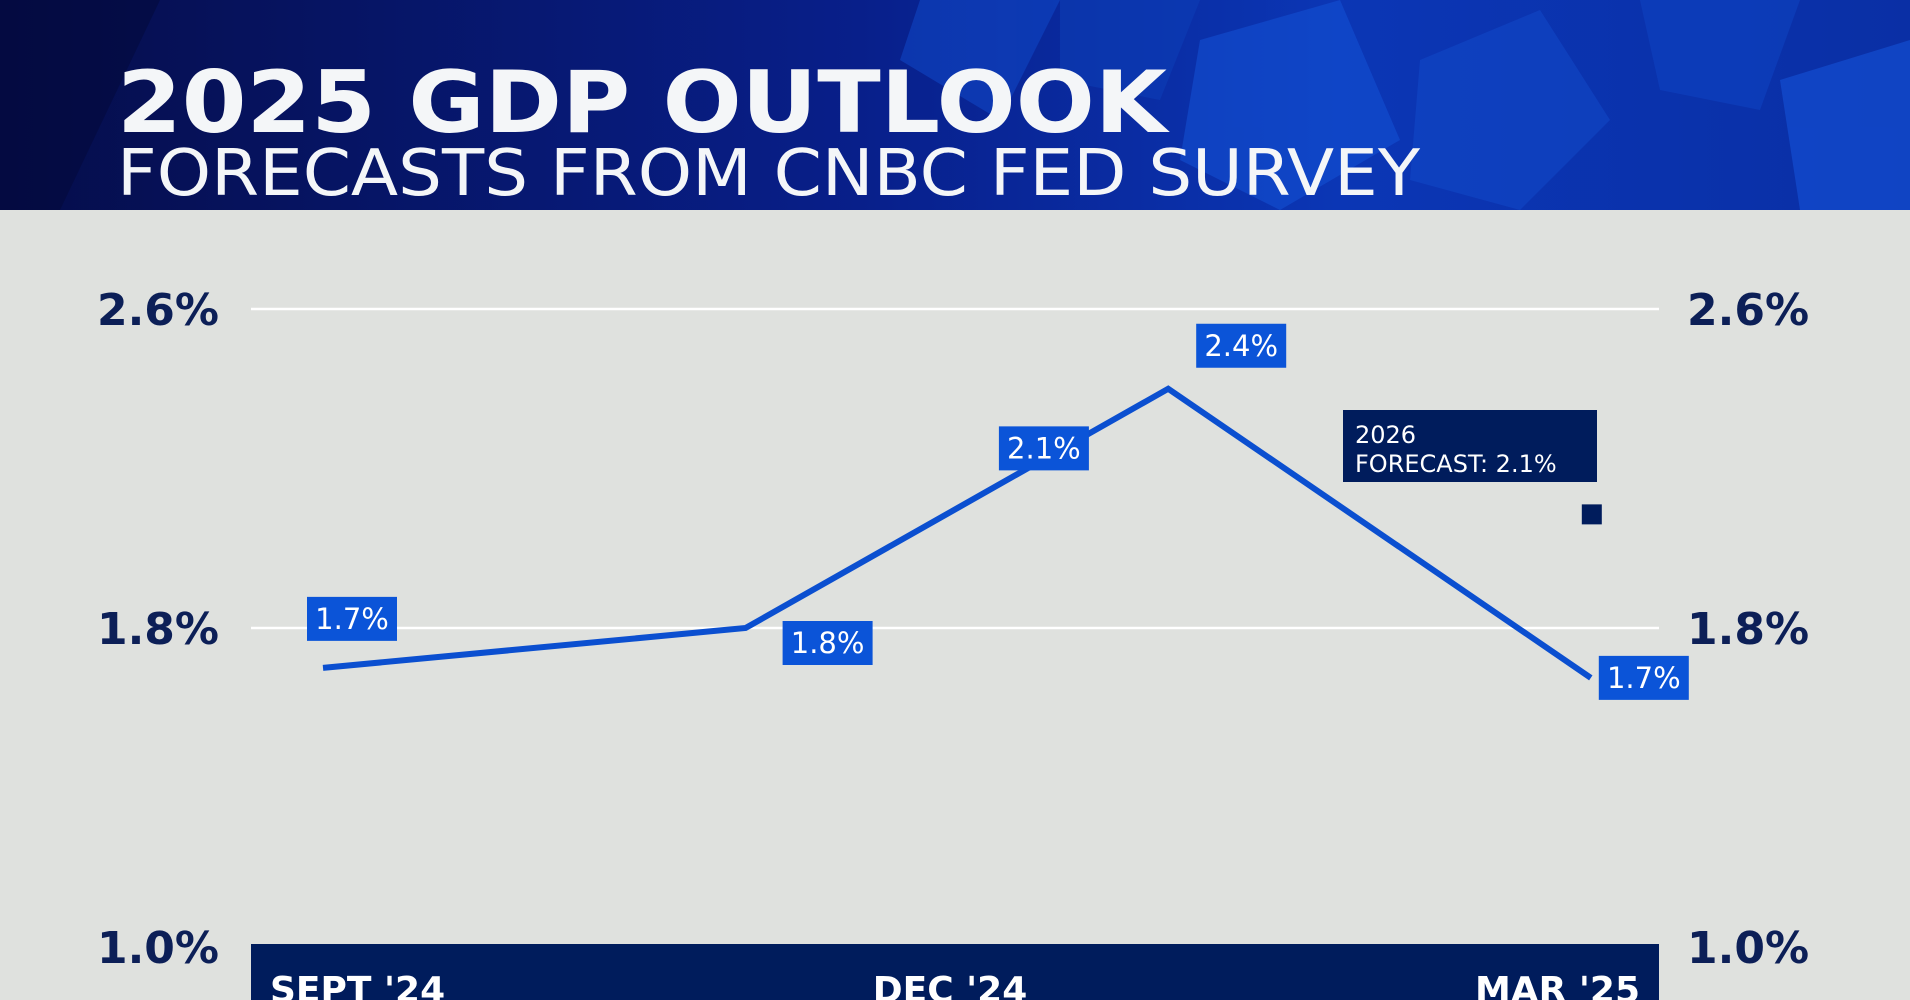 Image resolution: width=1910 pixels, height=1000 pixels. What do you see at coordinates (1385, 435) in the screenshot?
I see `forecast-2026-label-line: 2026` at bounding box center [1385, 435].